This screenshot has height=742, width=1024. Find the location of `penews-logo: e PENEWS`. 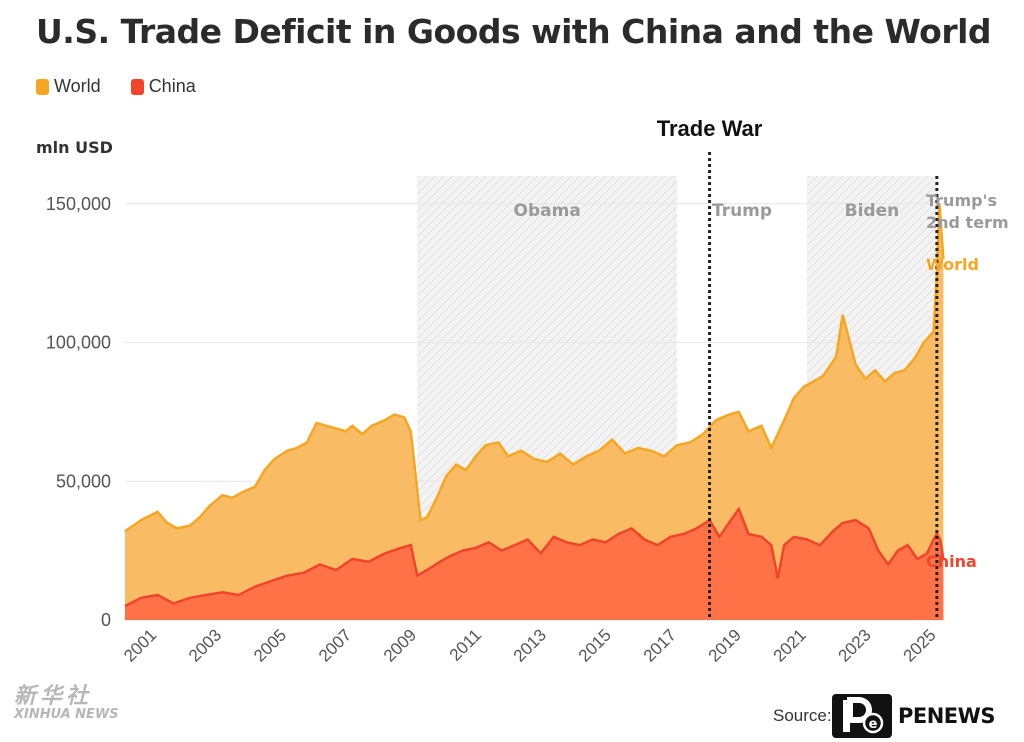

penews-logo: e PENEWS is located at coordinates (913, 716).